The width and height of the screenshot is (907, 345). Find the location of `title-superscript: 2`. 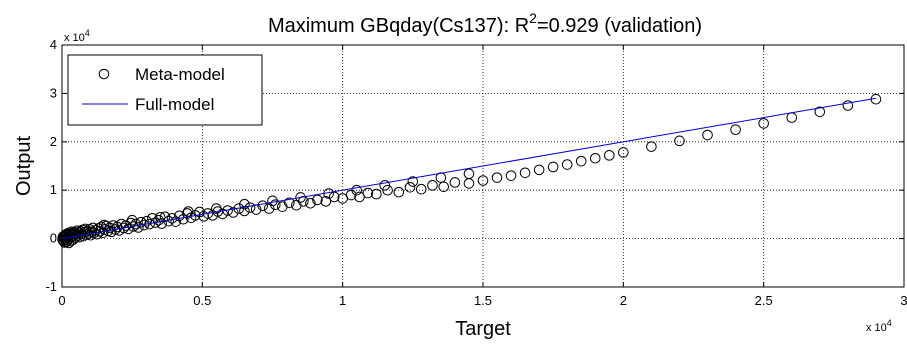

title-superscript: 2 is located at coordinates (533, 18).